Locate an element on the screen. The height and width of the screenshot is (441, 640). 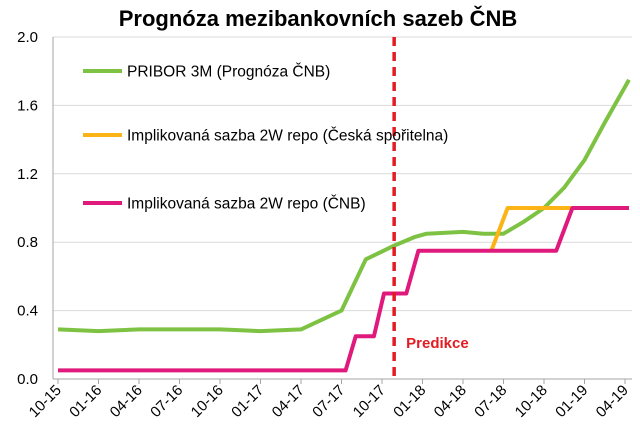
y-tick-label: 0.8 is located at coordinates (27, 242).